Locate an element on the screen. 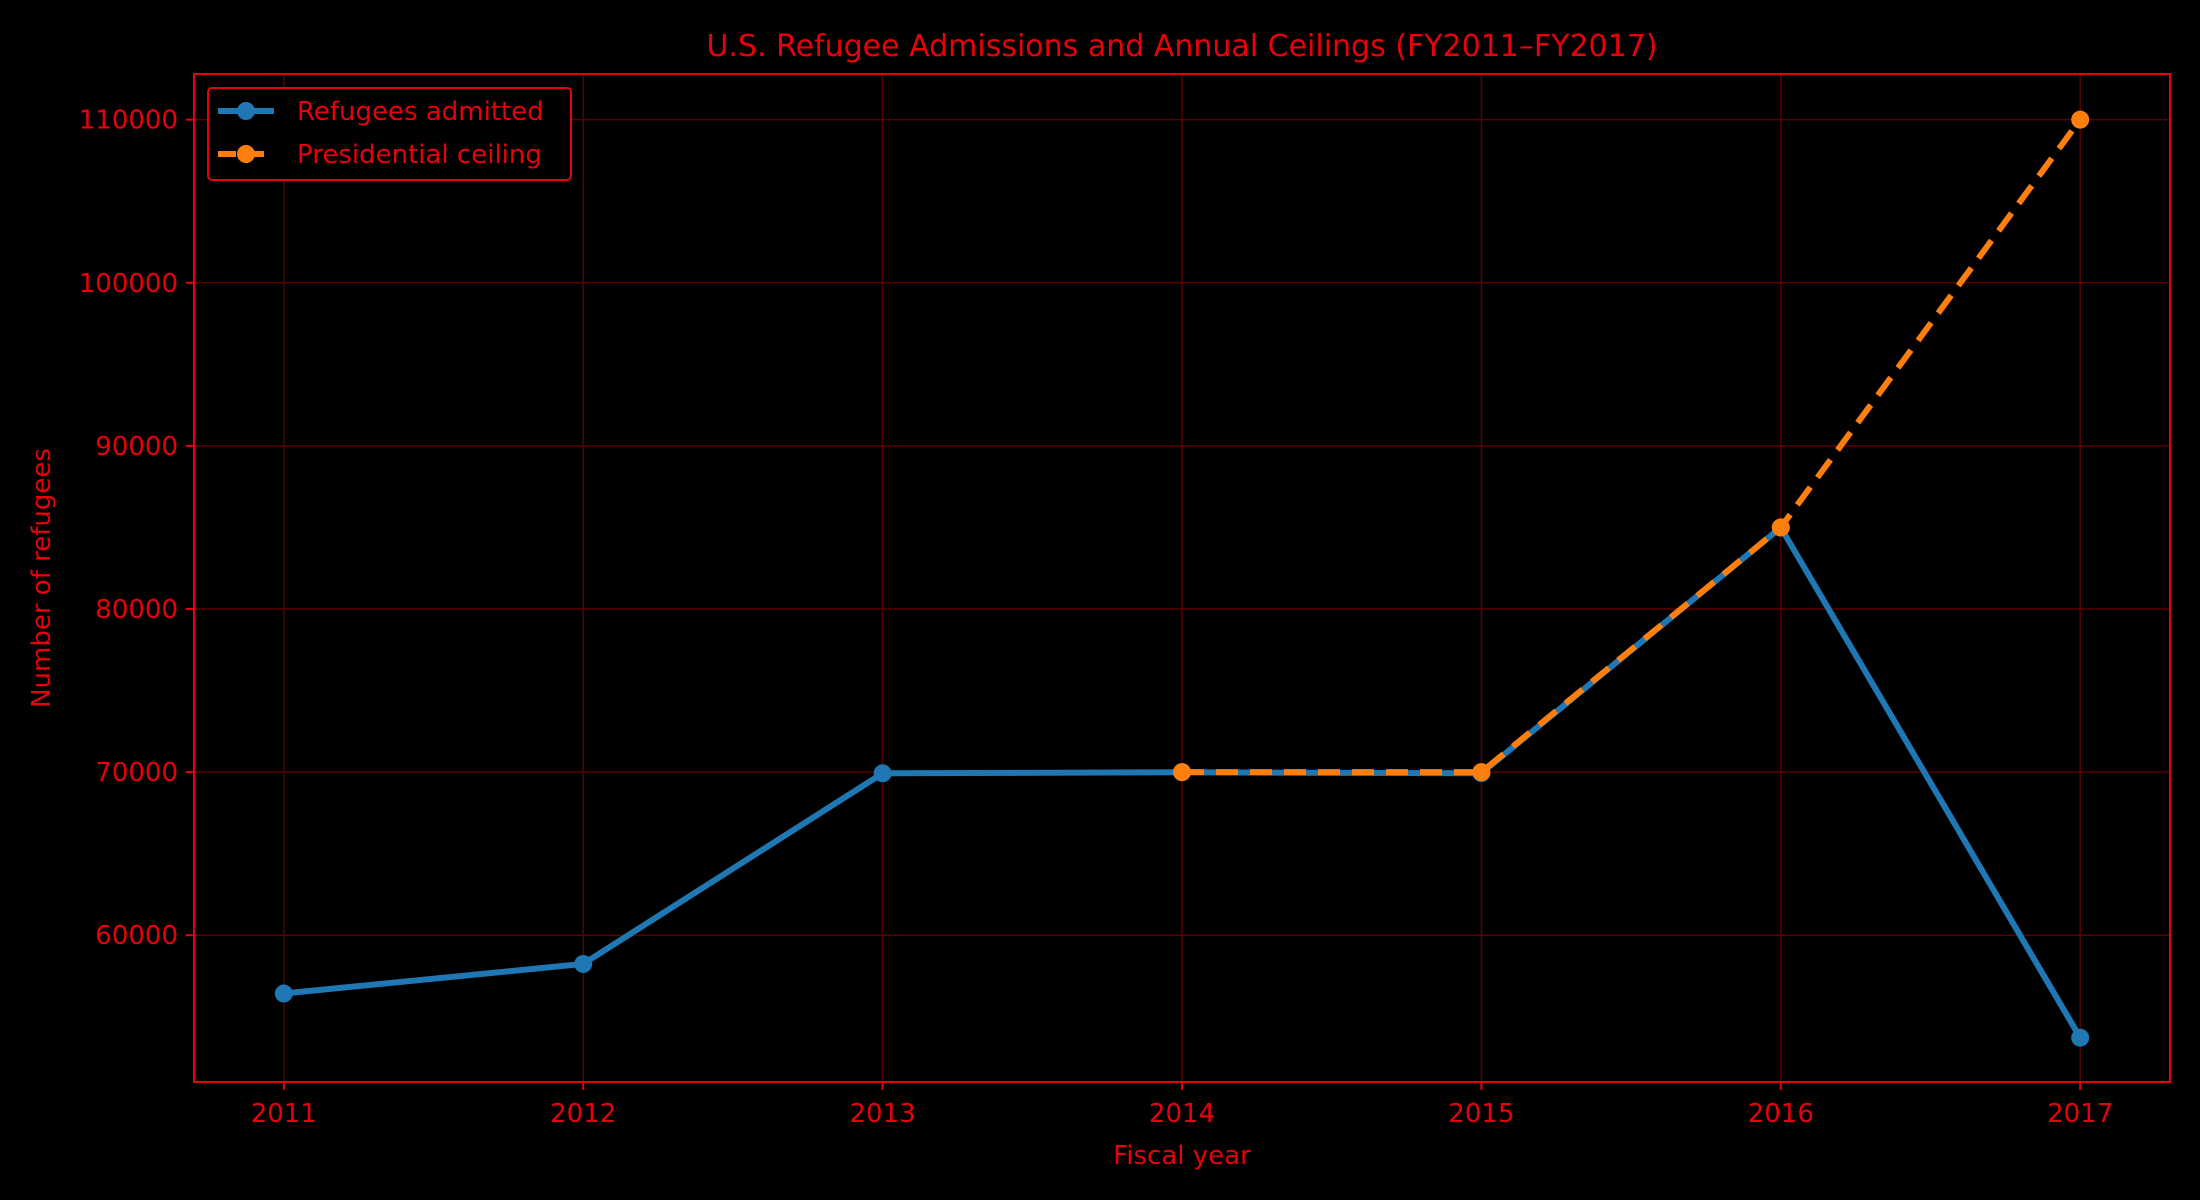  y-tick-label: 60000 is located at coordinates (136, 936).